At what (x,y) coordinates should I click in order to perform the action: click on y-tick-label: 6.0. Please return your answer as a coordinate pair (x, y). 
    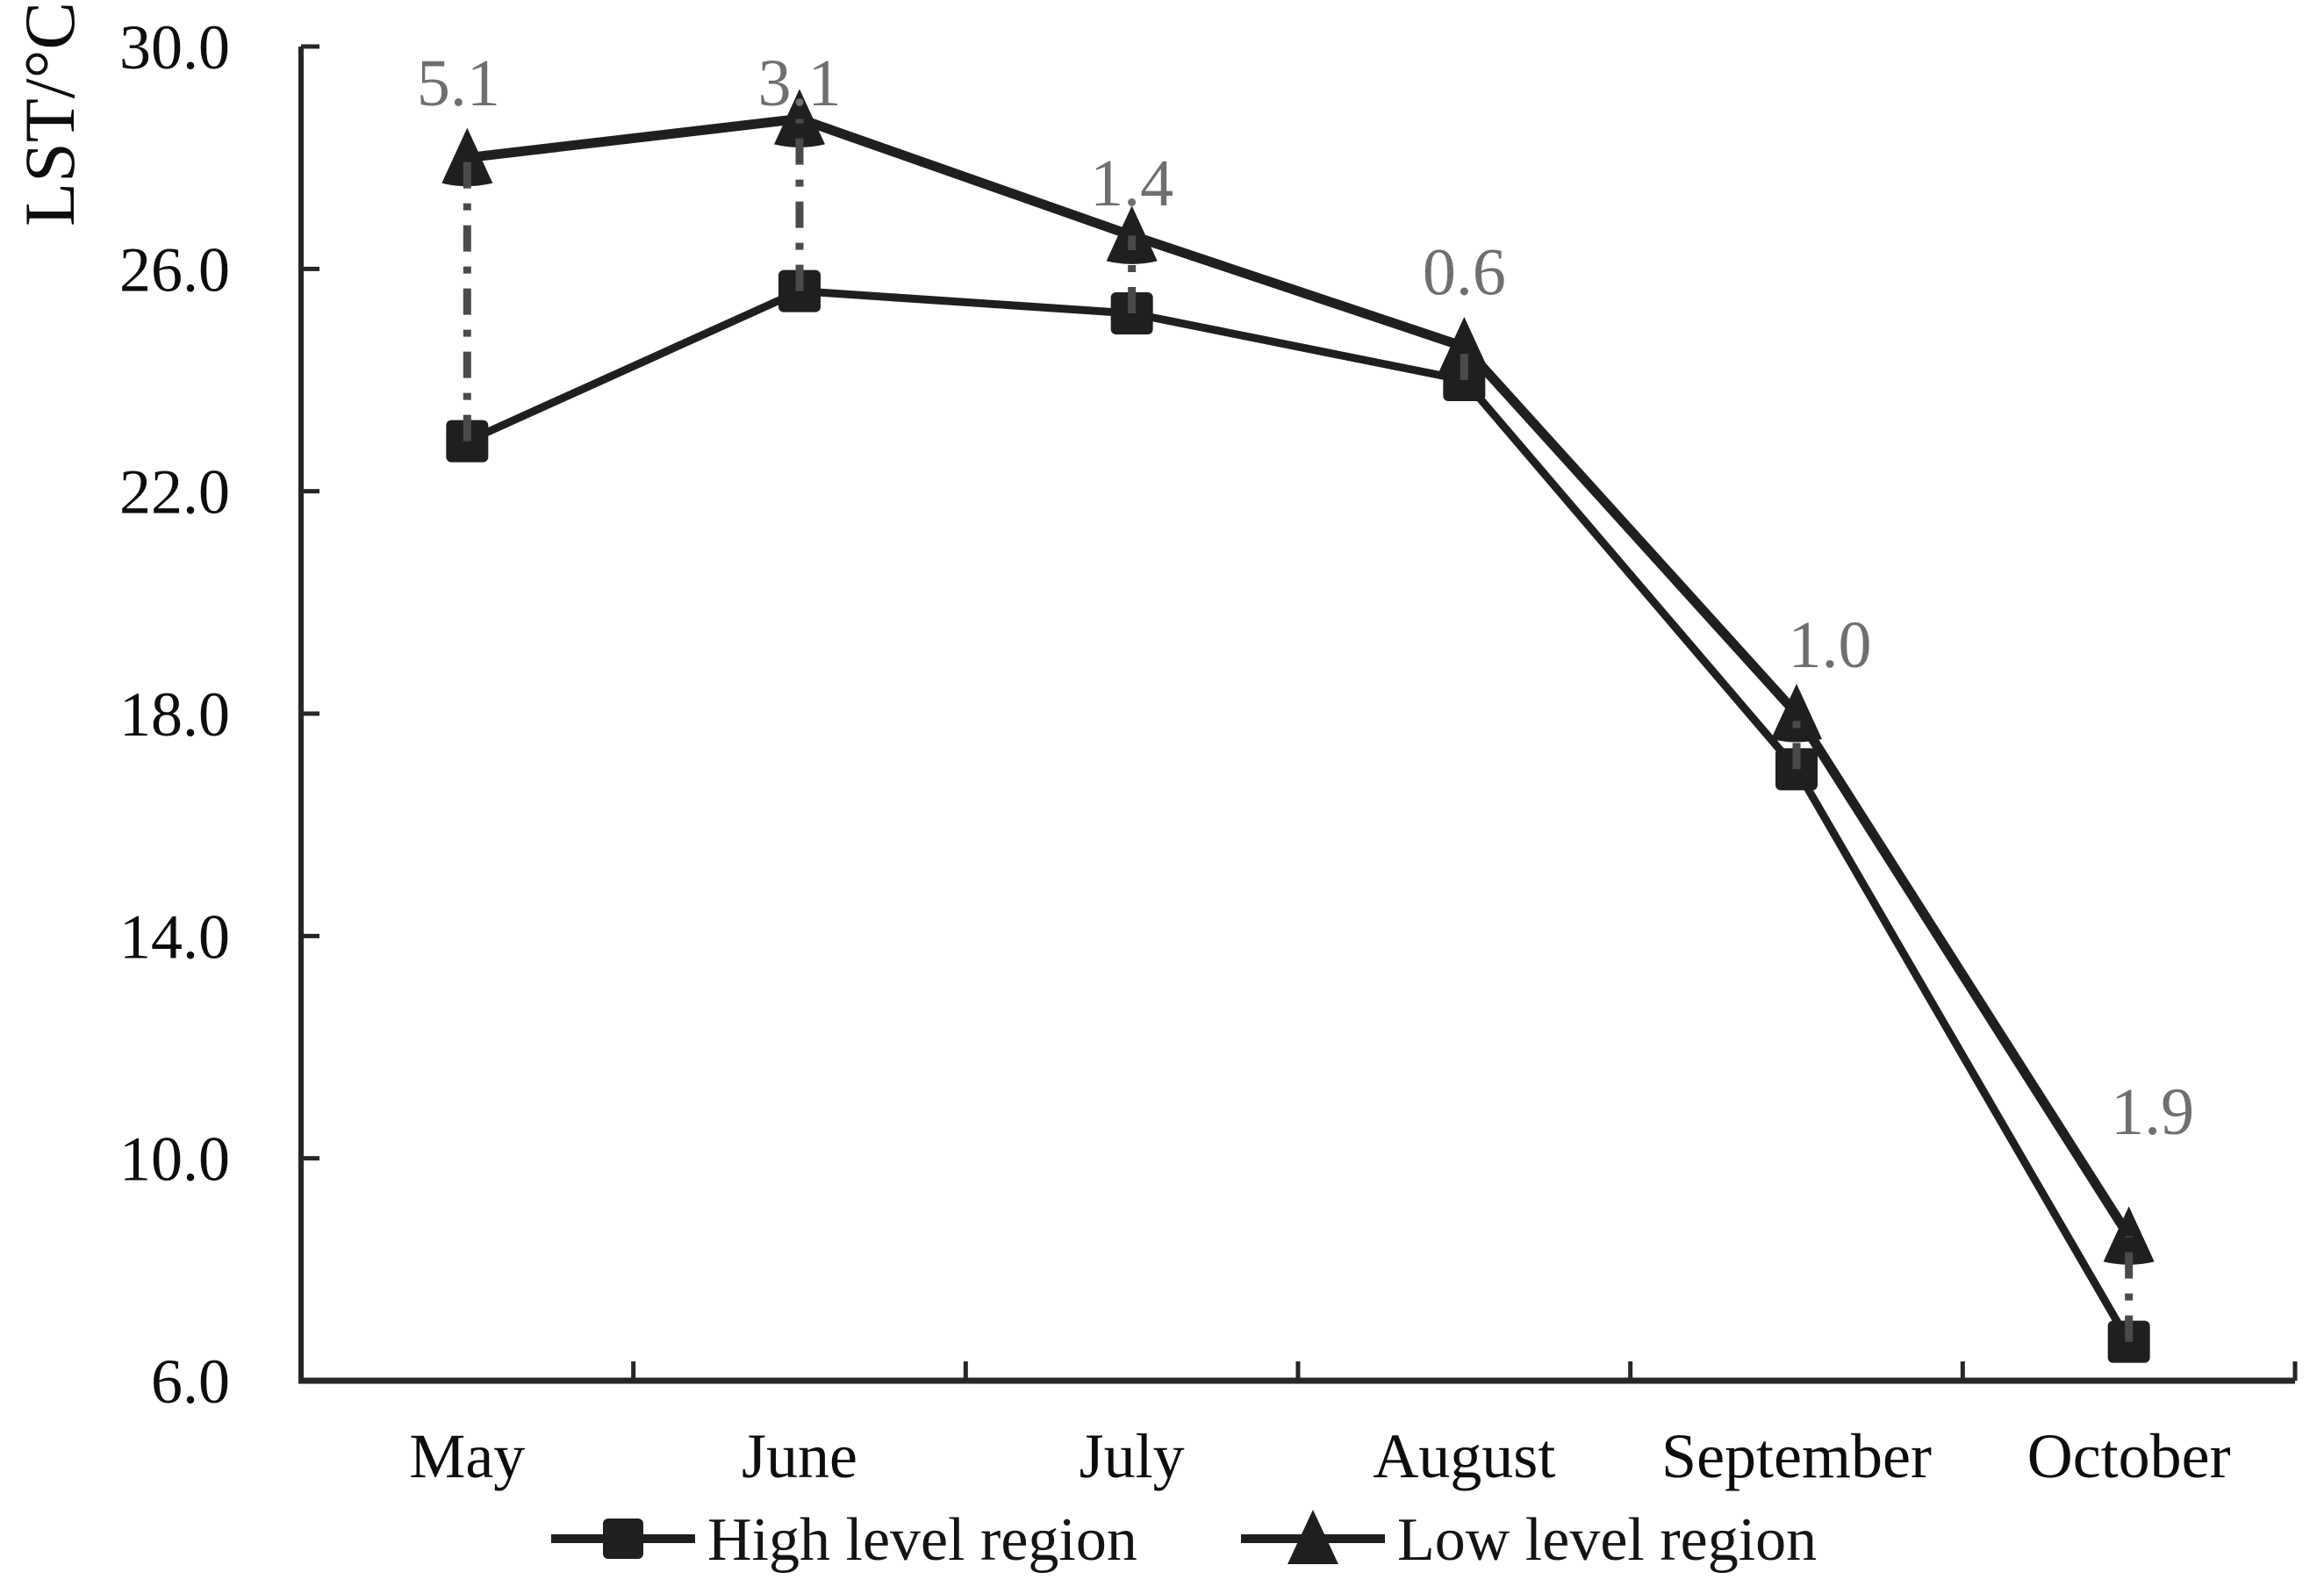
    Looking at the image, I should click on (190, 1382).